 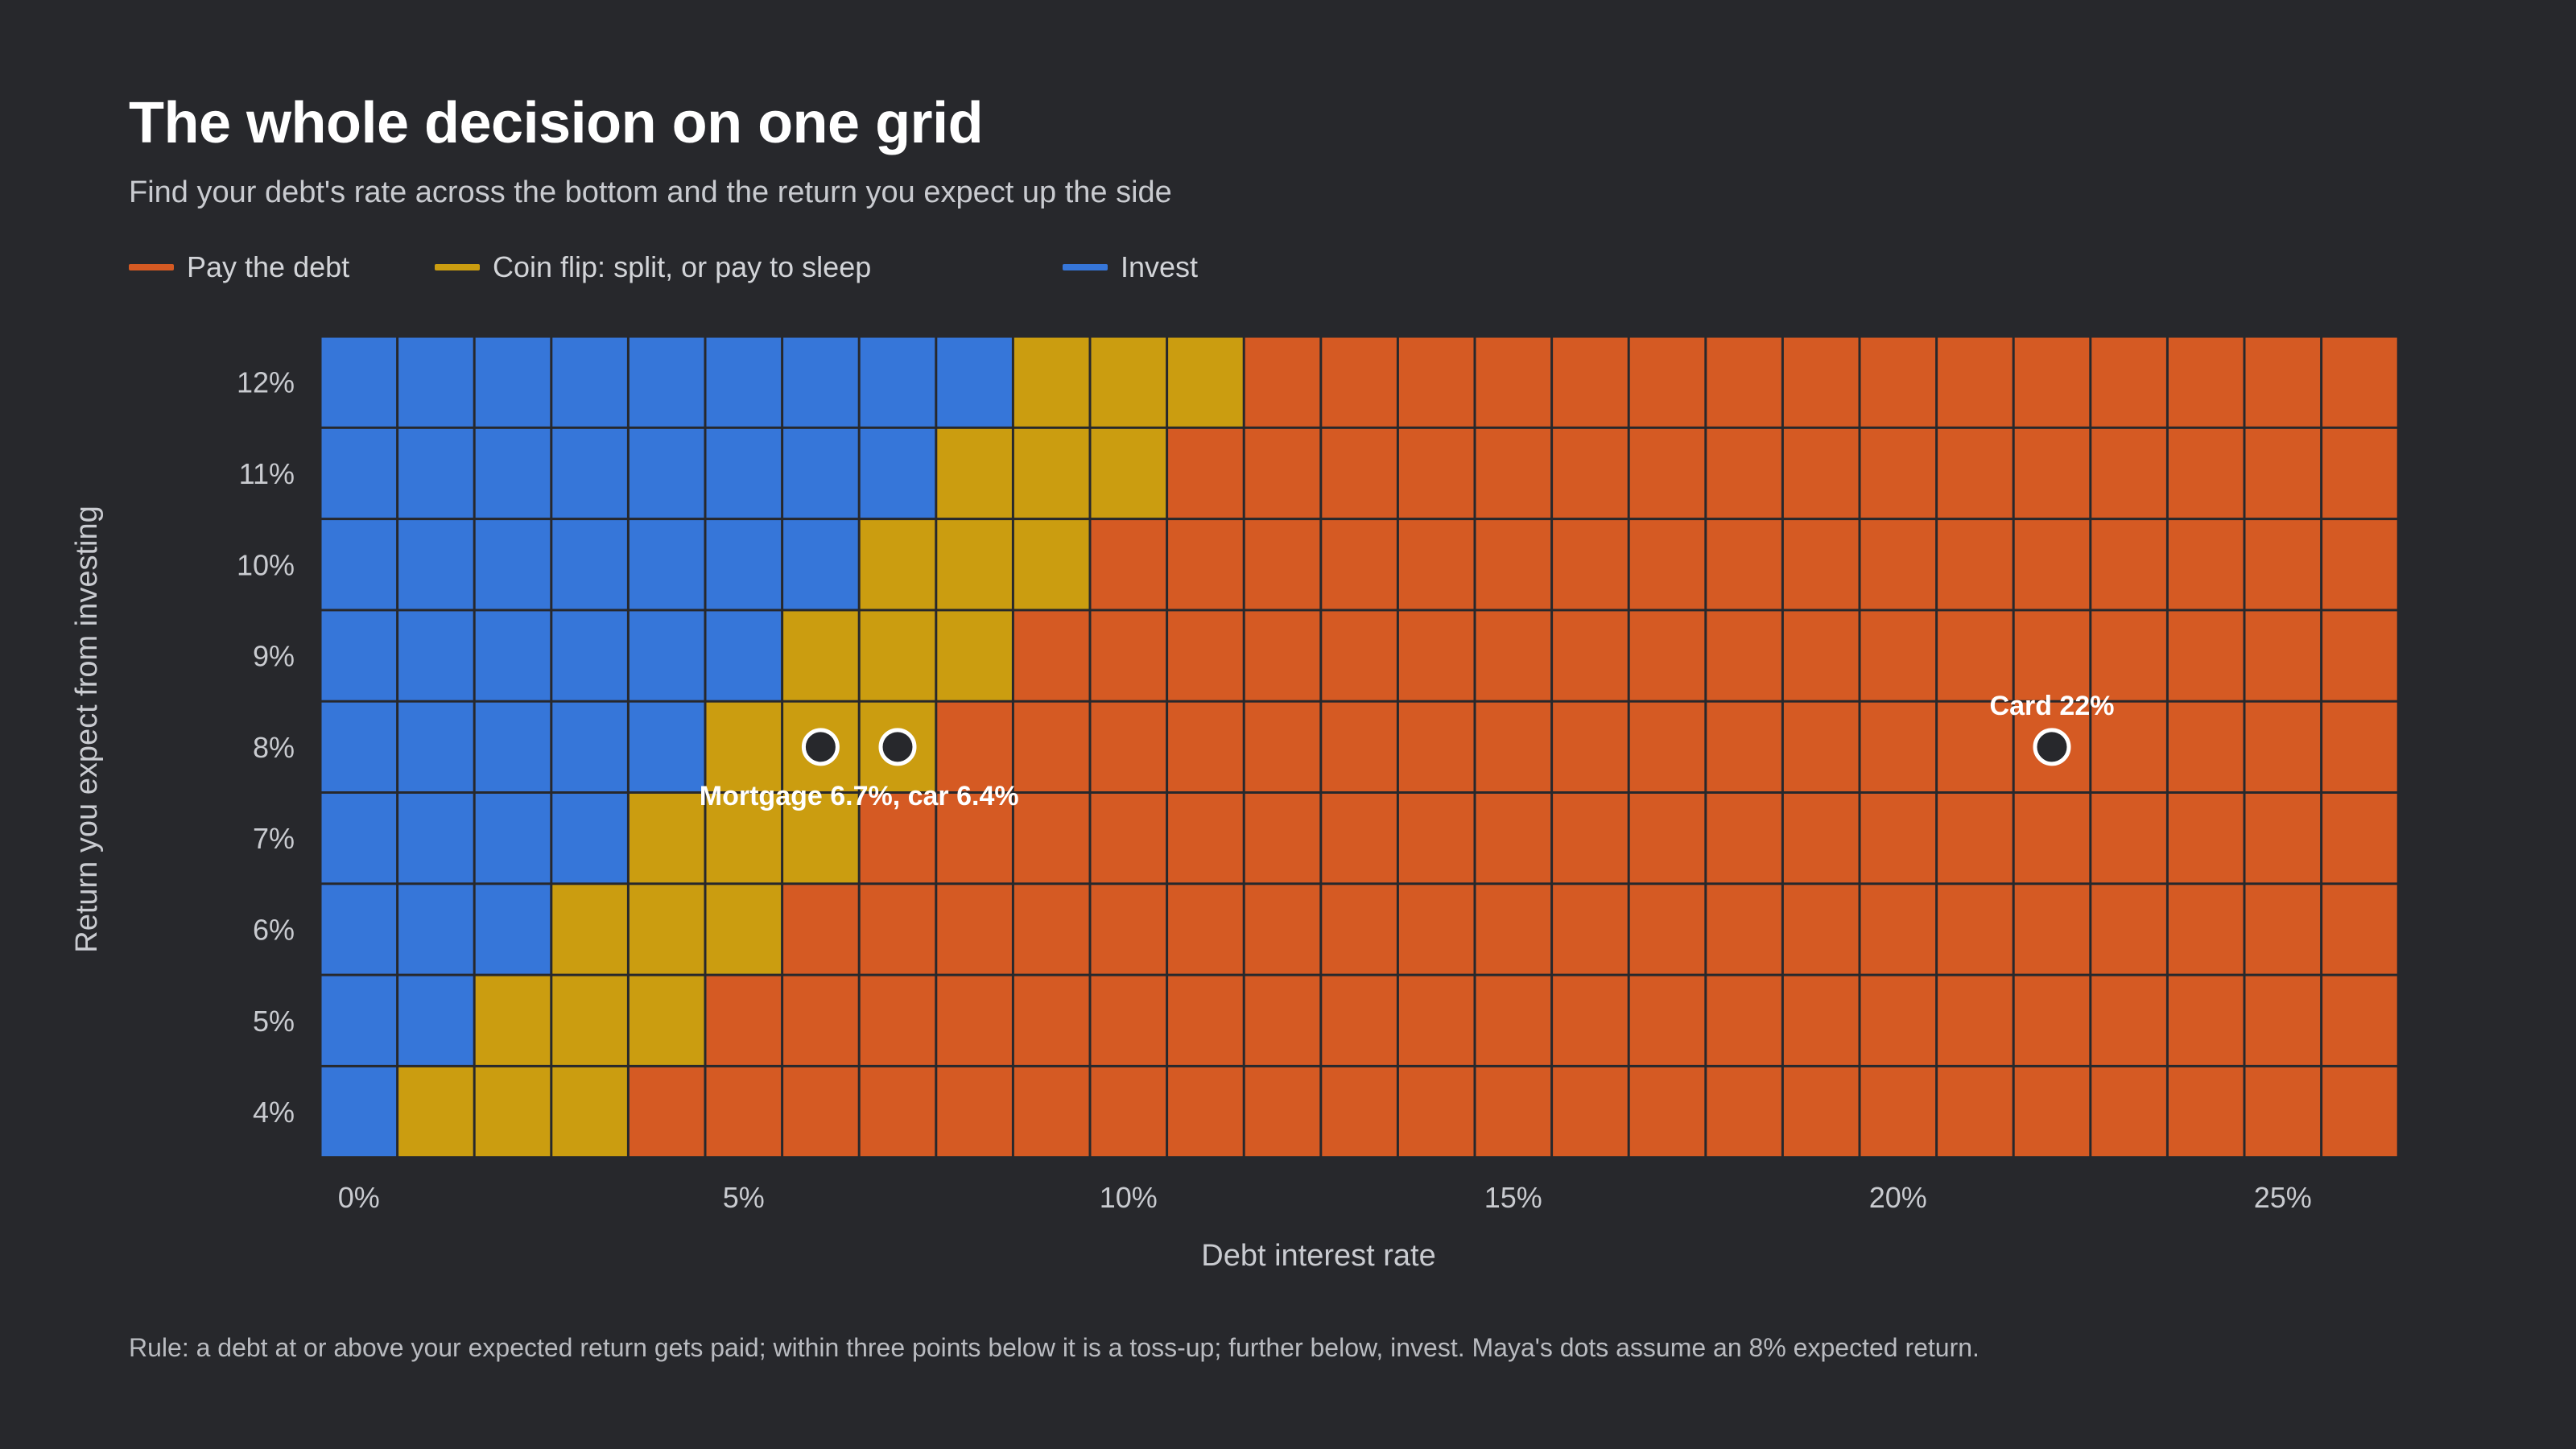 I want to click on x-tick-label: 0%, so click(x=359, y=1197).